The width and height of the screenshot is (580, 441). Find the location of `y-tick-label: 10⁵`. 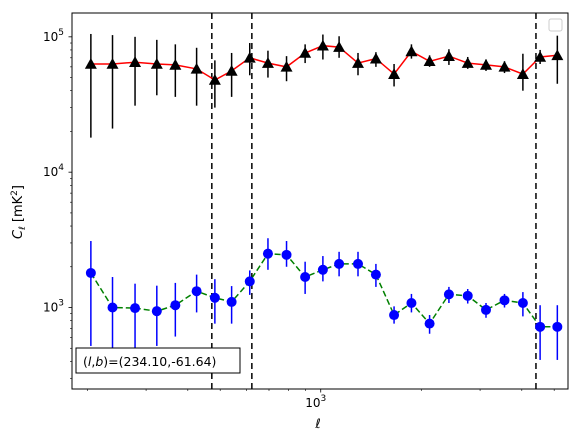

y-tick-label: 10⁵ is located at coordinates (53, 36).